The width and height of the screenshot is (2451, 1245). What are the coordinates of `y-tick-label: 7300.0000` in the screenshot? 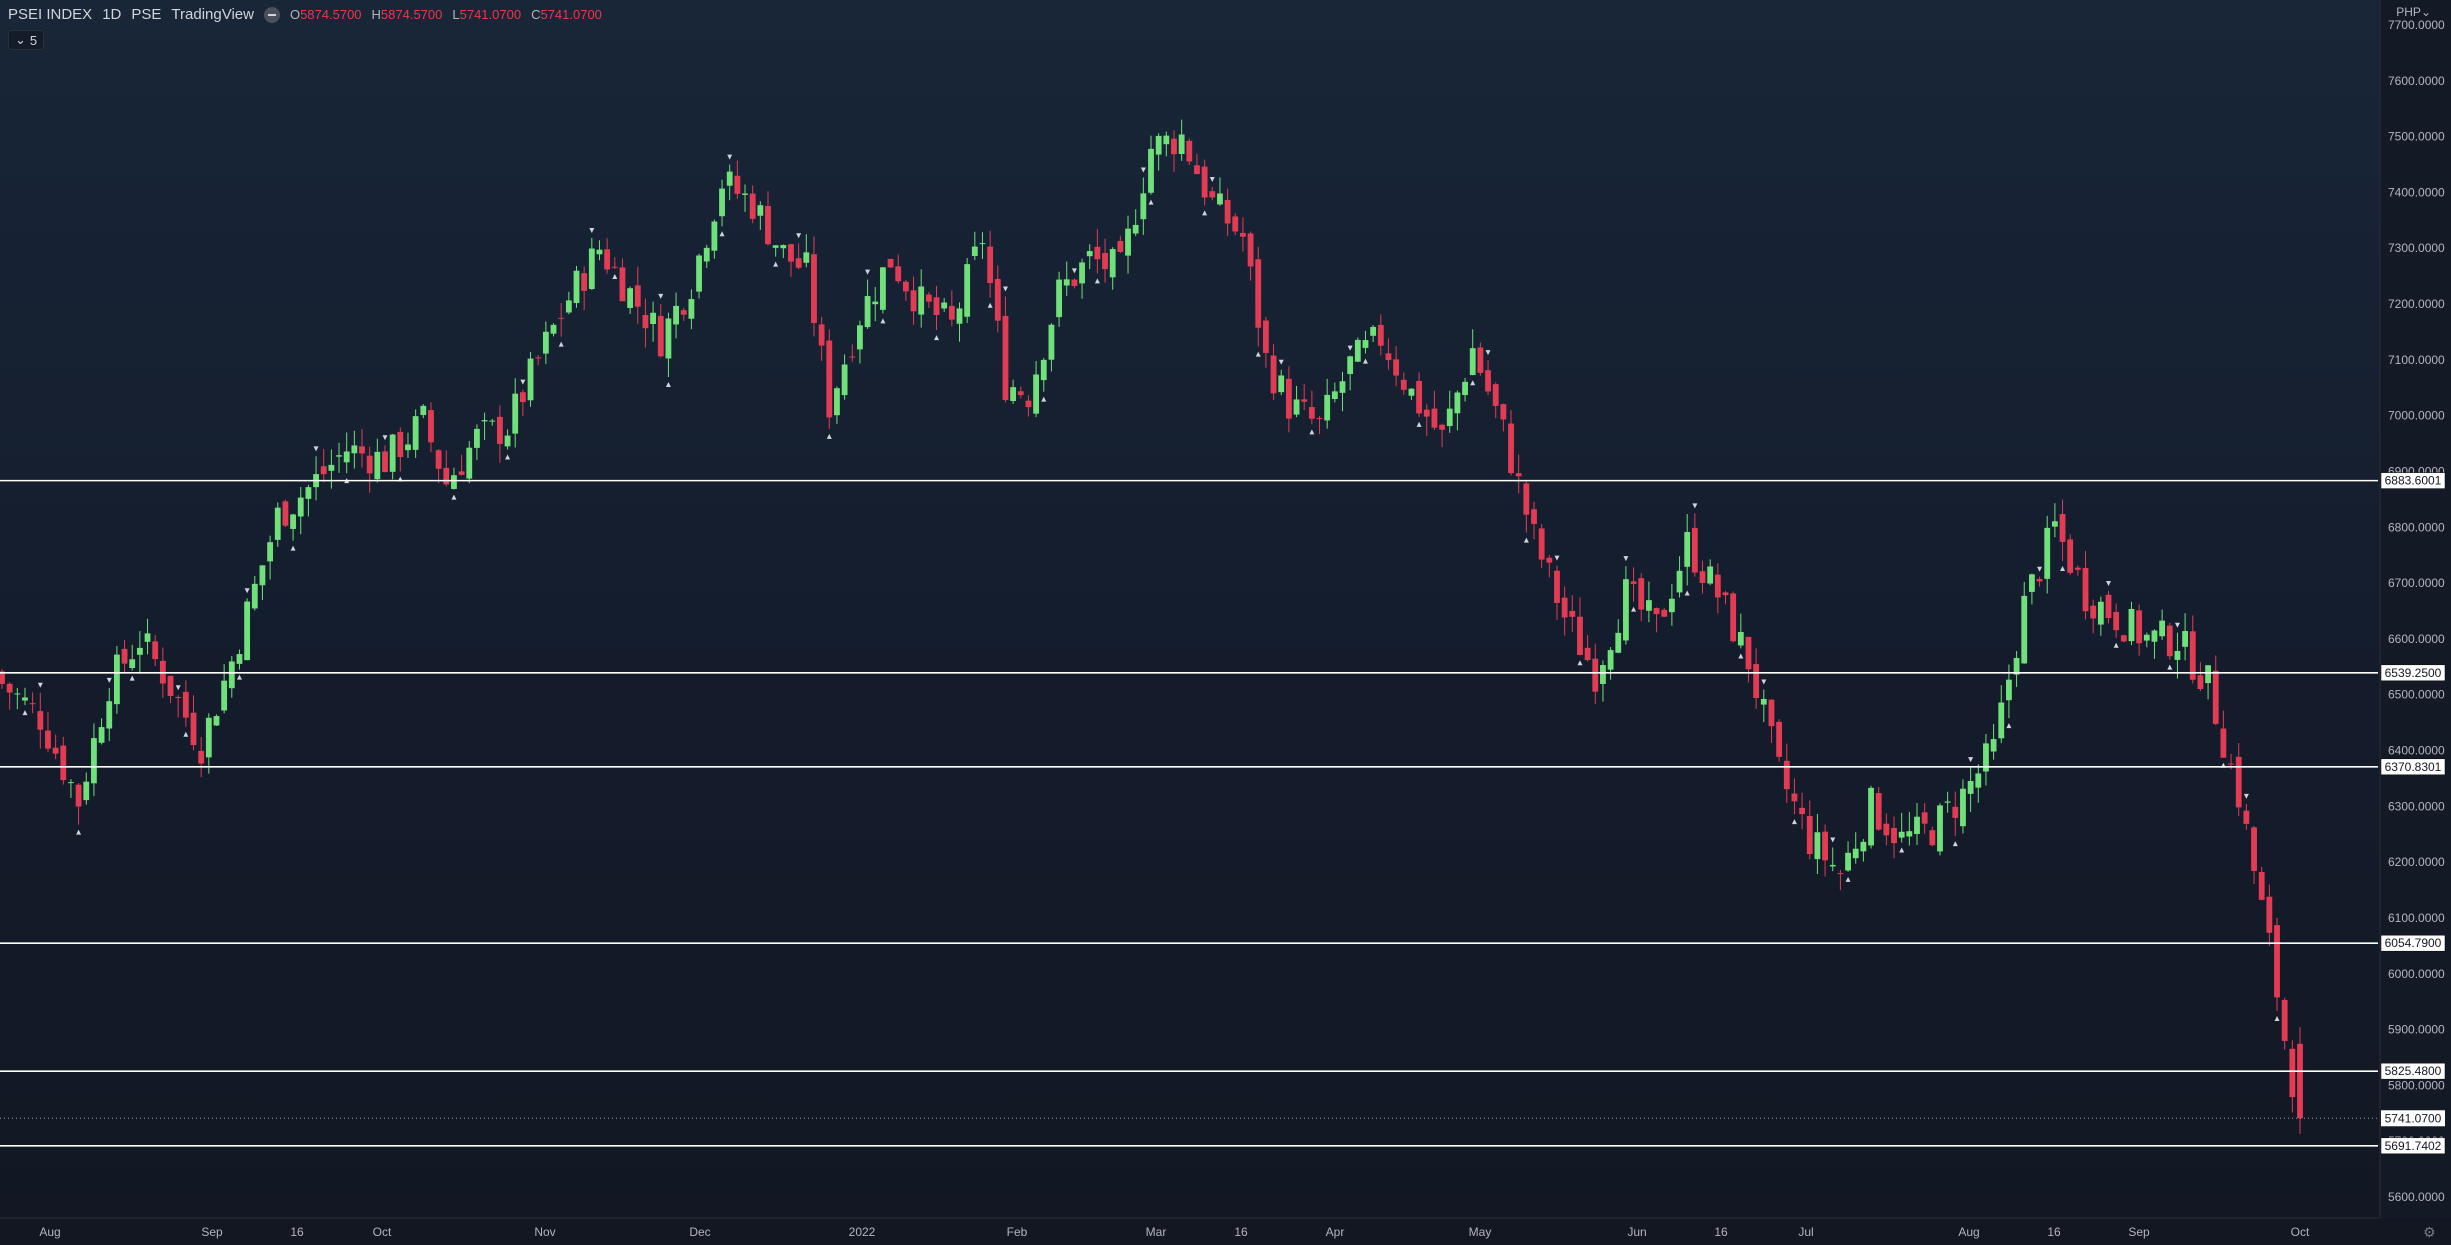 It's located at (2416, 248).